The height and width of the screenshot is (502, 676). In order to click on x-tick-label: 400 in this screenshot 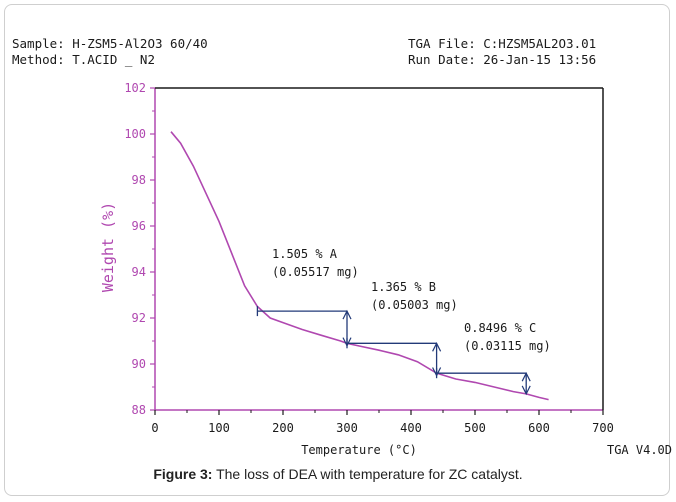, I will do `click(411, 428)`.